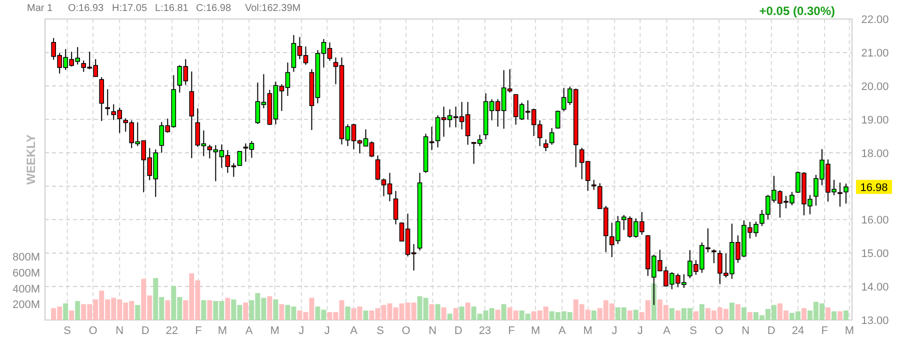 The image size is (898, 340). I want to click on y-tick-label: 22.00, so click(875, 20).